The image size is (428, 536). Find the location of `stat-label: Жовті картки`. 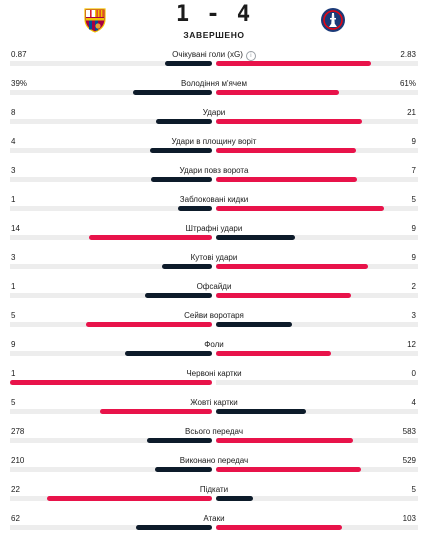

stat-label: Жовті картки is located at coordinates (214, 402).